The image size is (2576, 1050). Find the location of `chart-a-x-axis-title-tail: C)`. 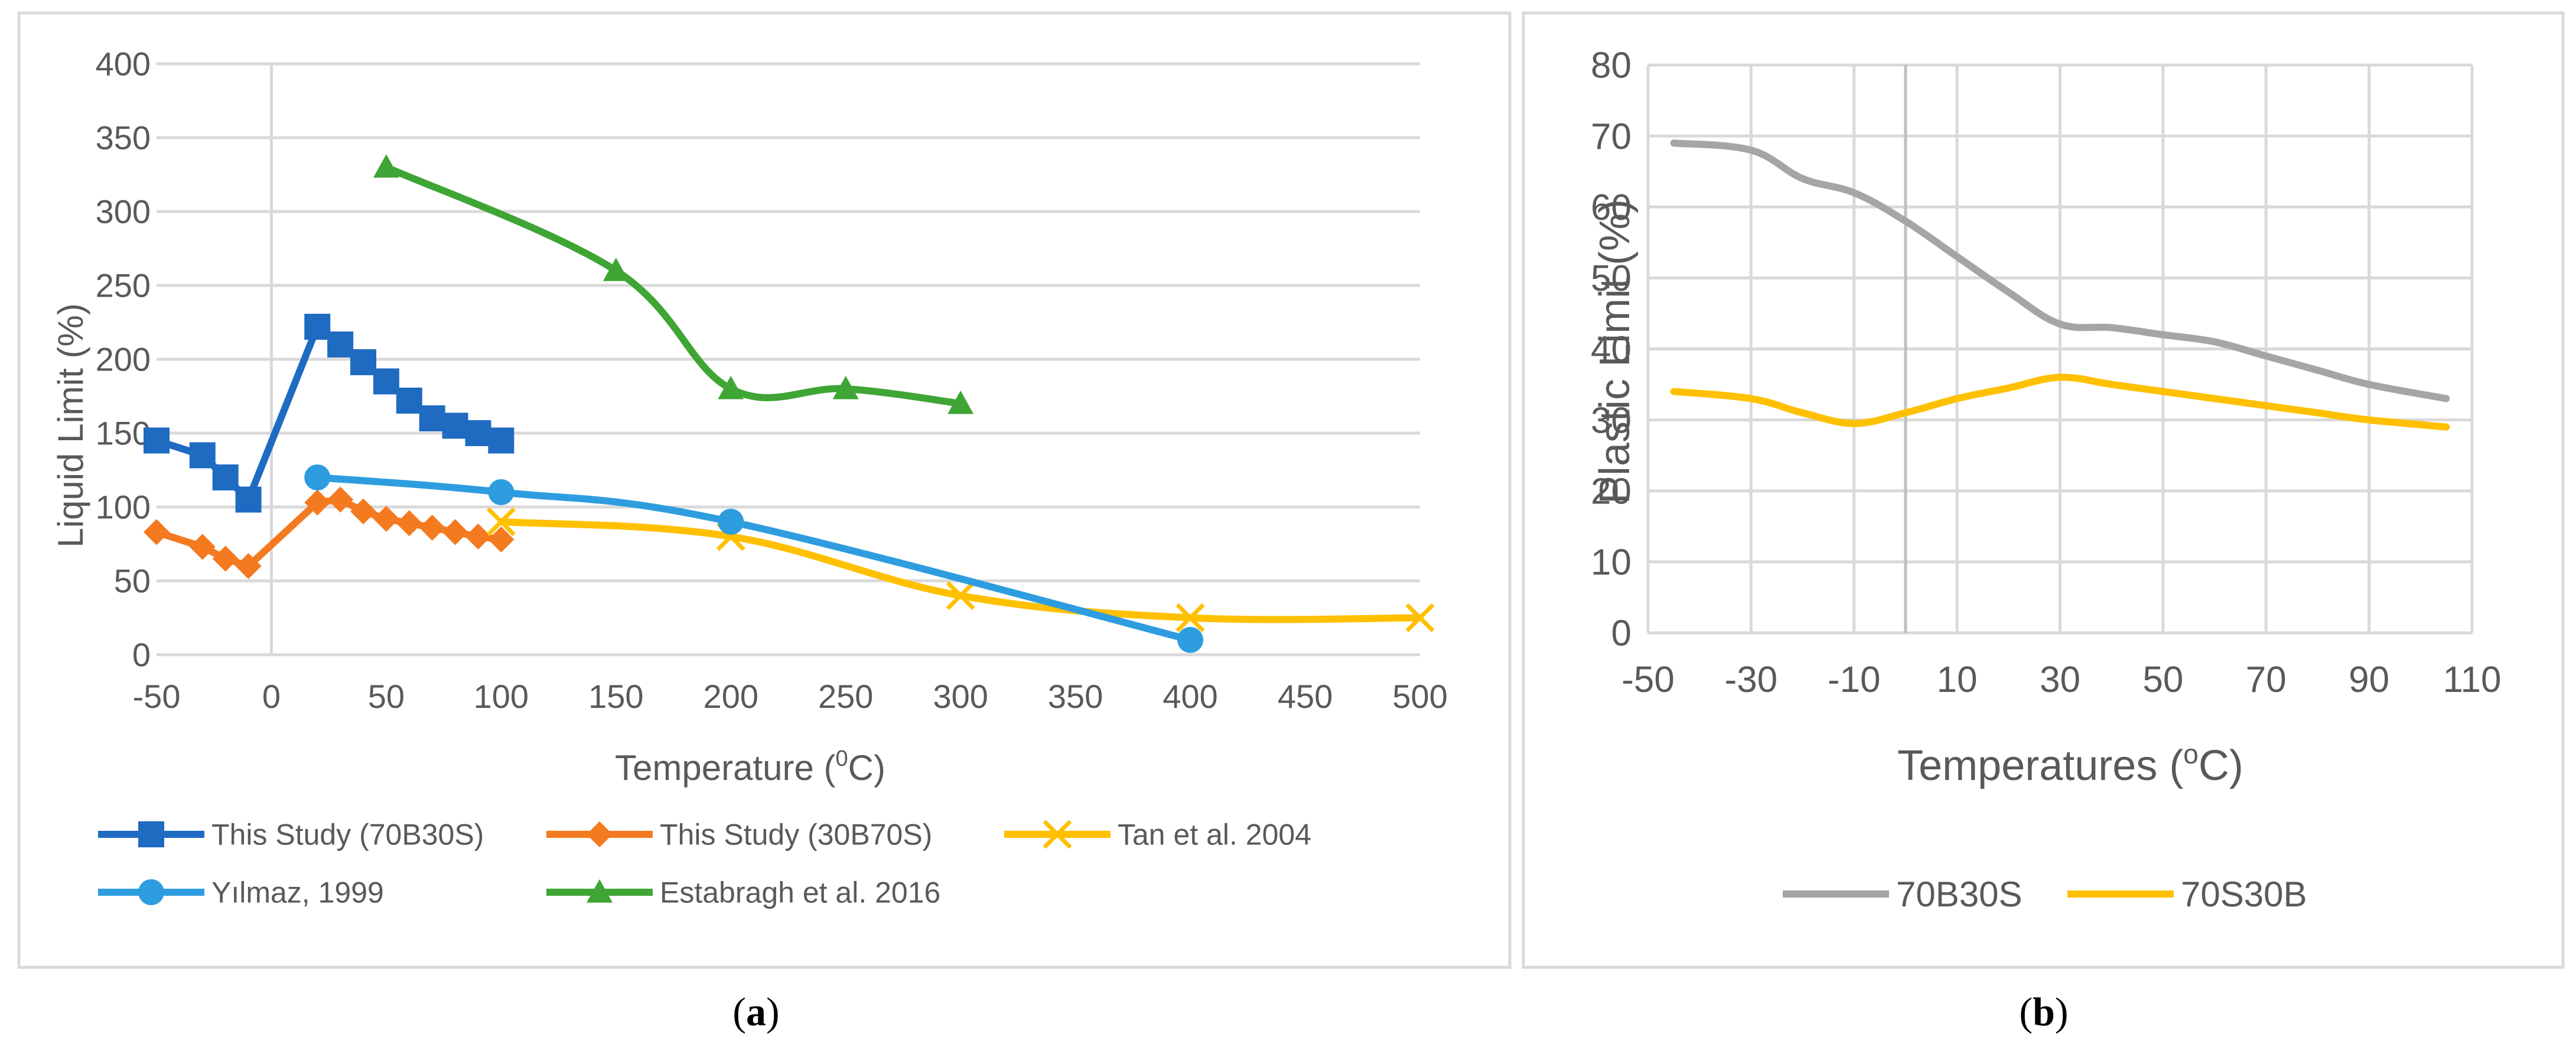

chart-a-x-axis-title-tail: C) is located at coordinates (866, 768).